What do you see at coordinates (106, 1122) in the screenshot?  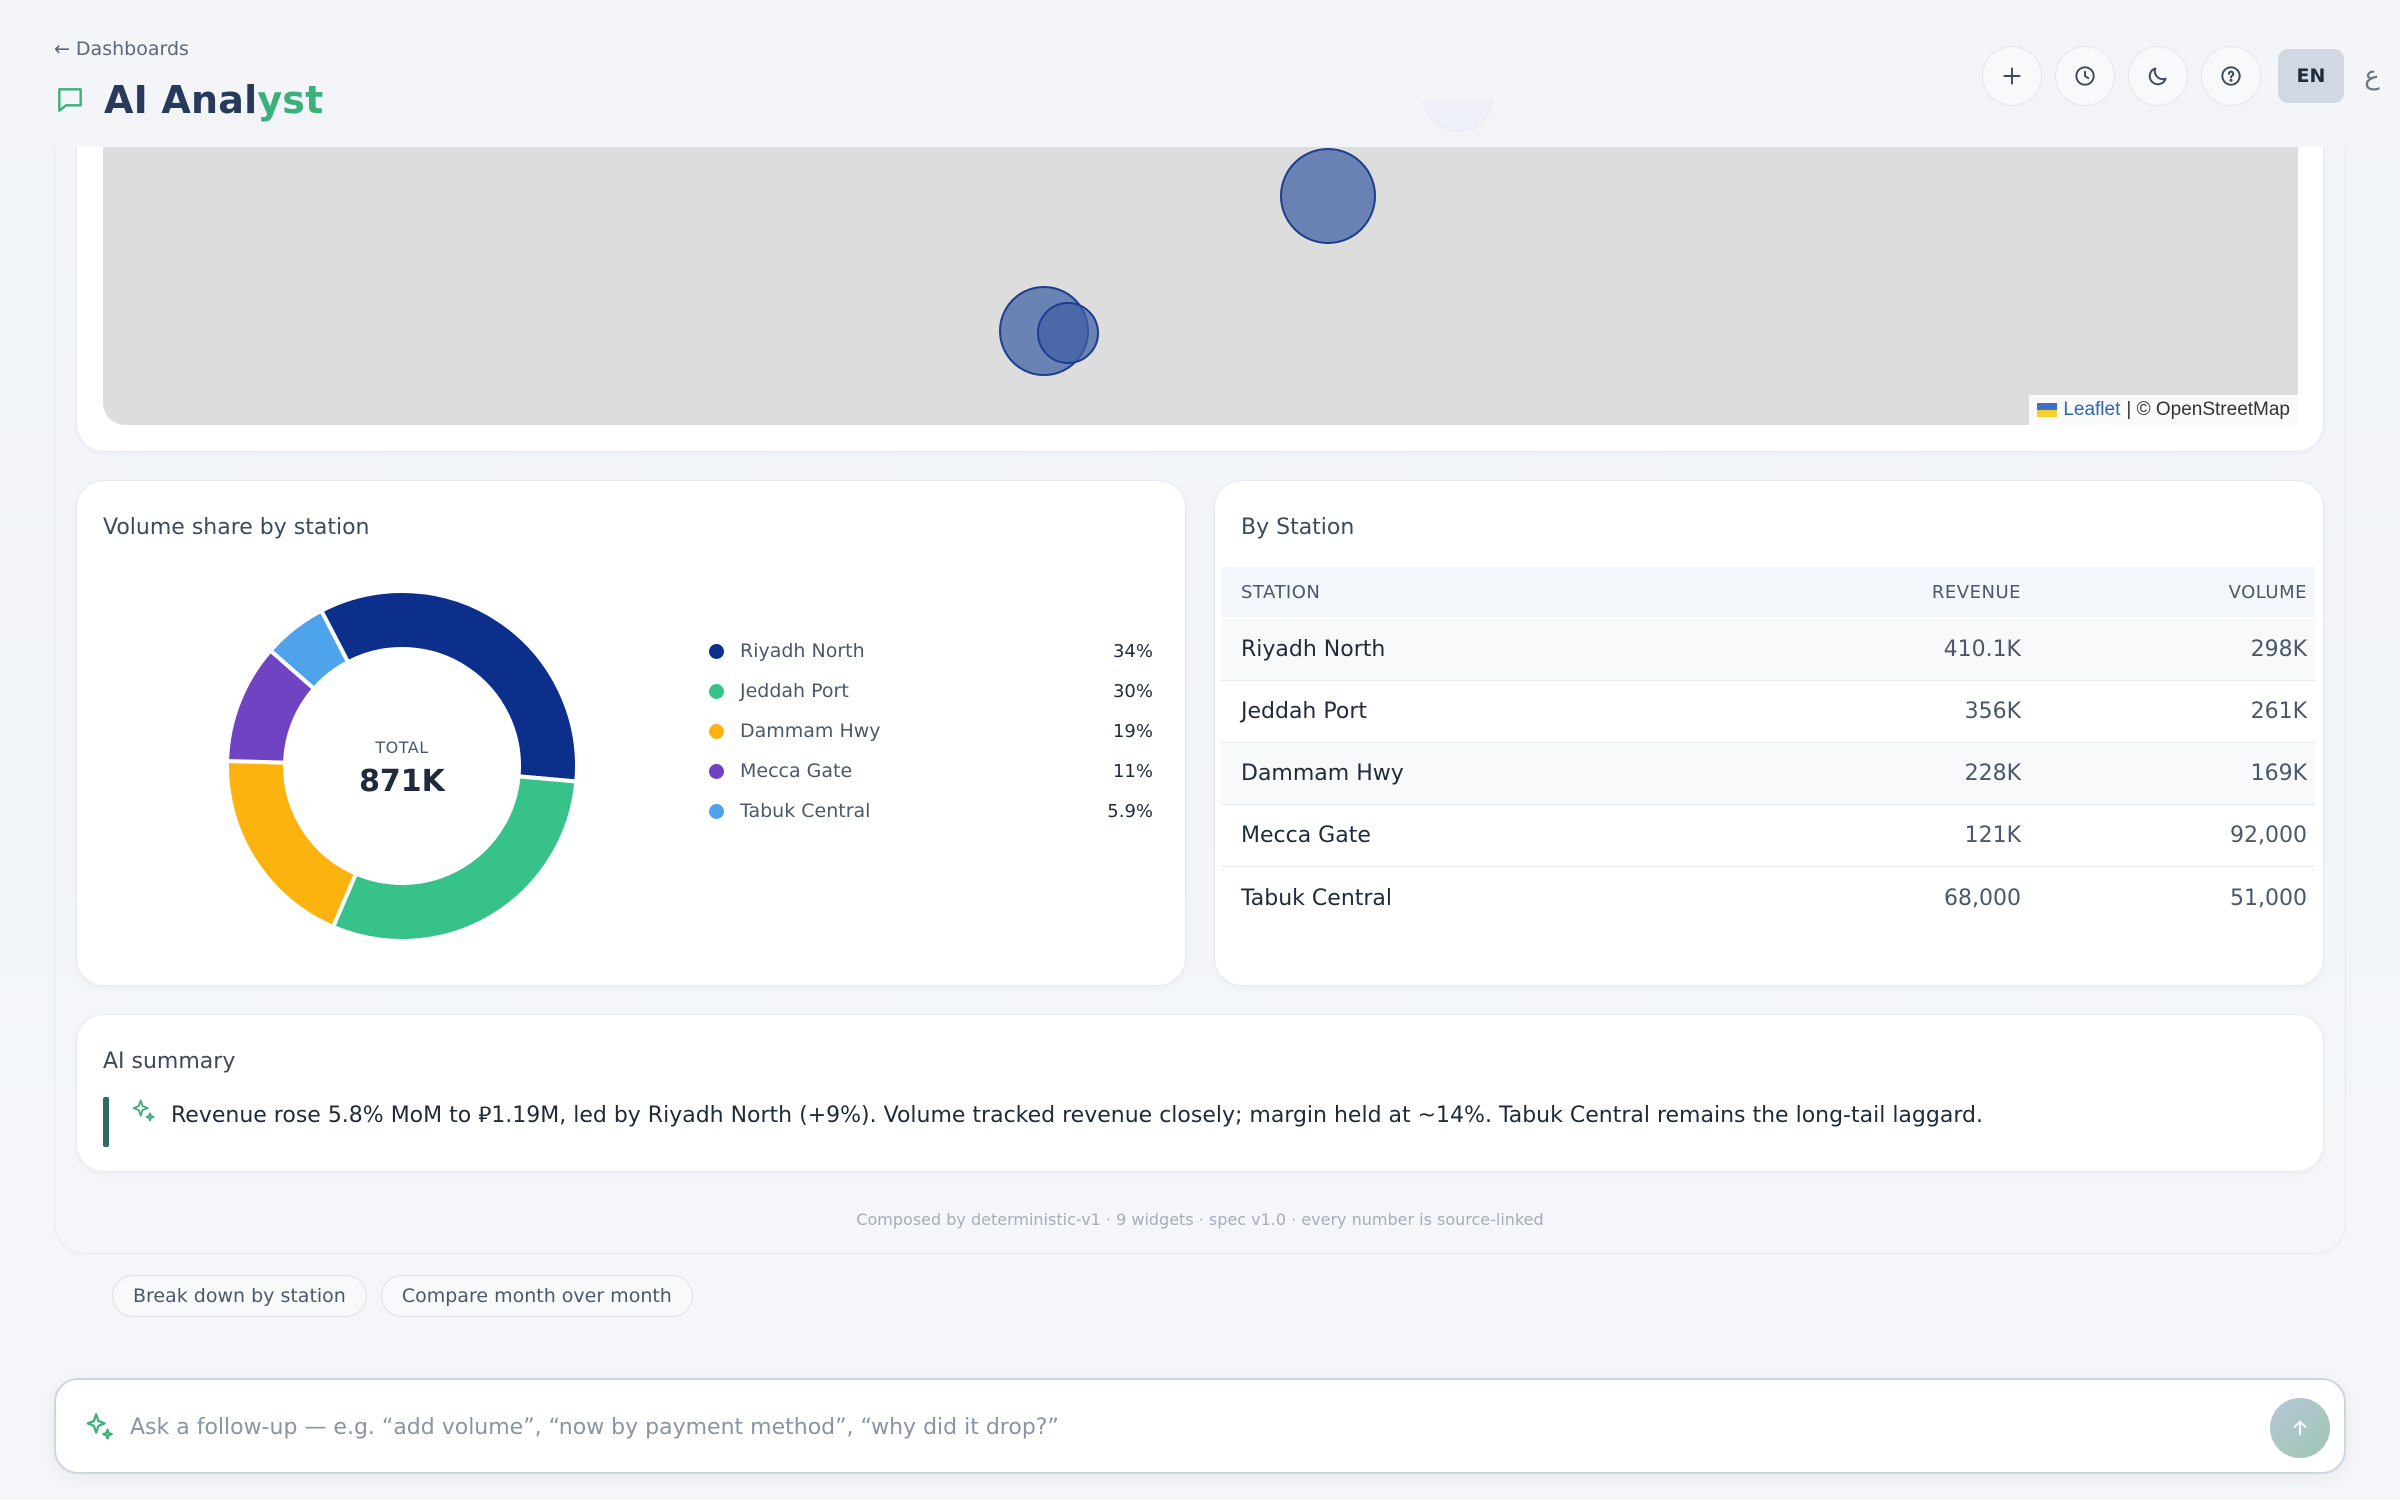 I see `summary-accent-bar` at bounding box center [106, 1122].